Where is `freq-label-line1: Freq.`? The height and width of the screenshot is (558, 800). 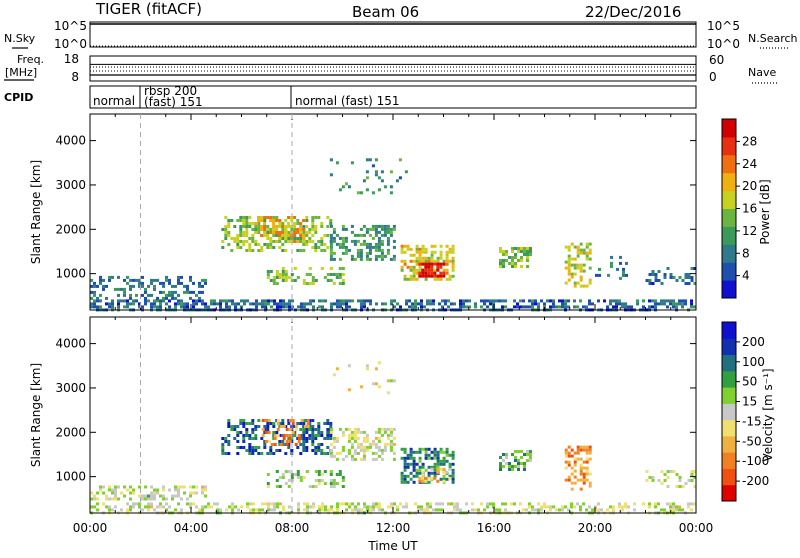 freq-label-line1: Freq. is located at coordinates (30, 59).